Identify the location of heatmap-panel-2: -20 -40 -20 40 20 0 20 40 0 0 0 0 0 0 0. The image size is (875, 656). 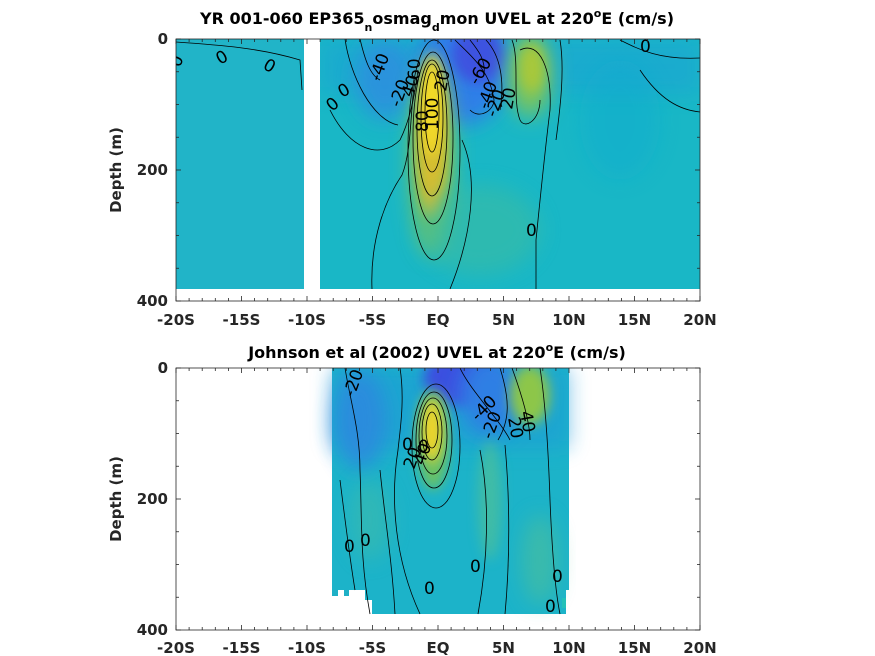
(450, 492).